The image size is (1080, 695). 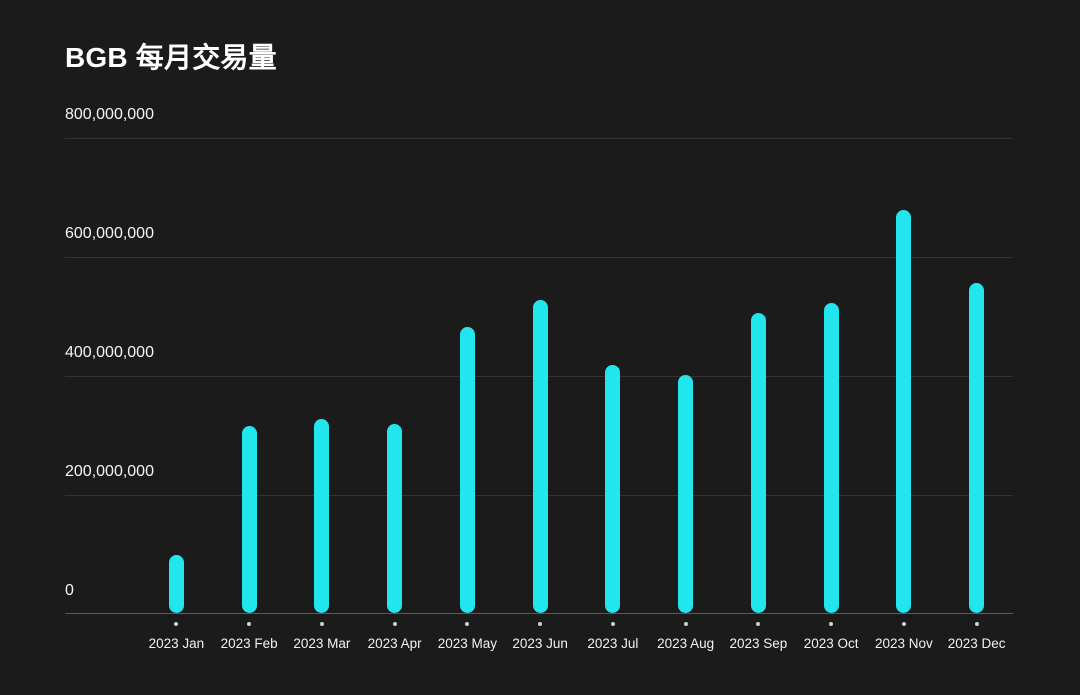 I want to click on y-tick-label: 800,000,000, so click(x=109, y=114).